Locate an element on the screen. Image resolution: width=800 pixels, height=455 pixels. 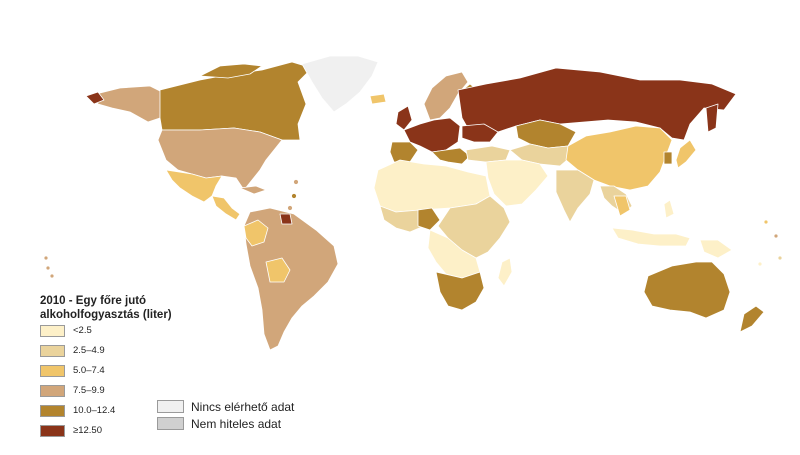
region-indonesia is located at coordinates (651, 237).